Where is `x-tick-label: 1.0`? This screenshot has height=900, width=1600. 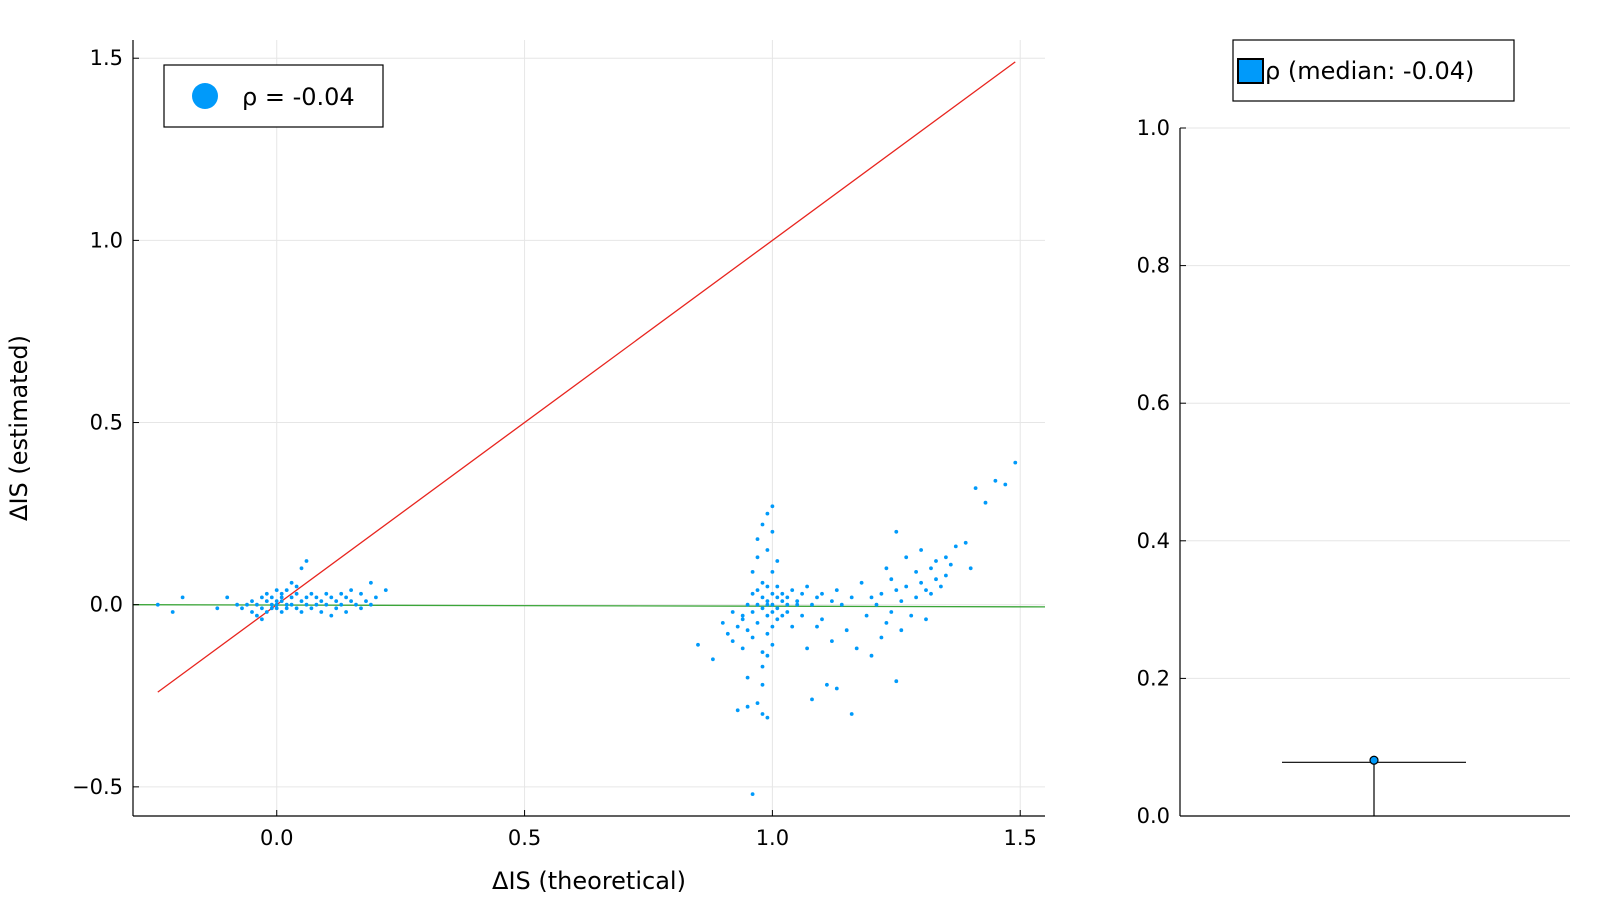 x-tick-label: 1.0 is located at coordinates (772, 838).